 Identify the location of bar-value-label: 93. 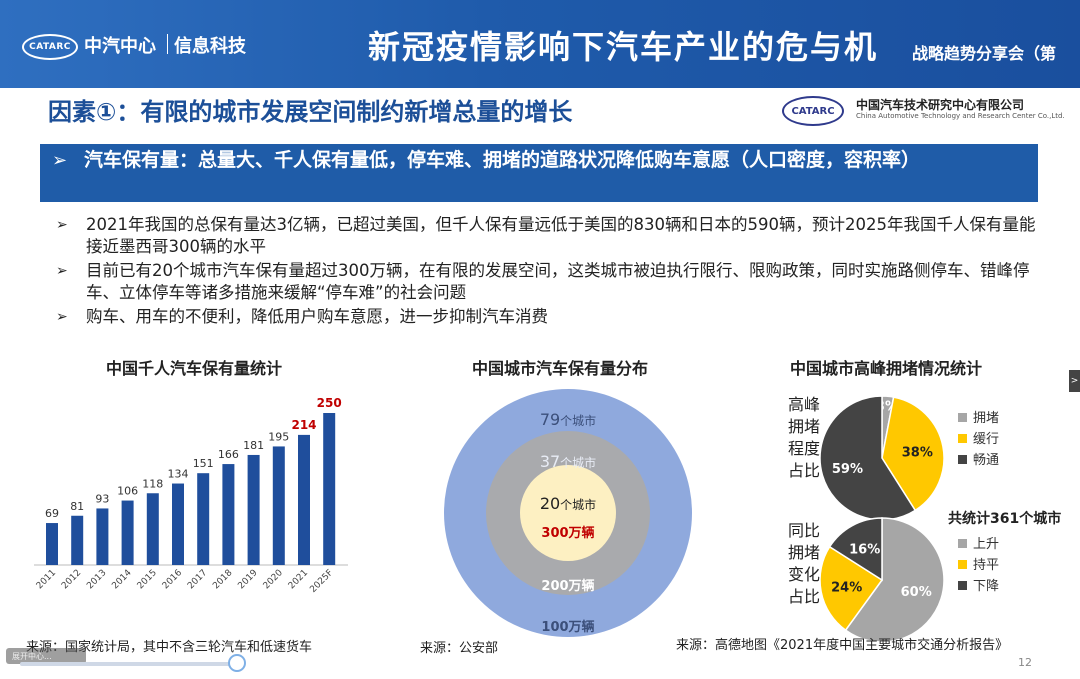
(102, 498).